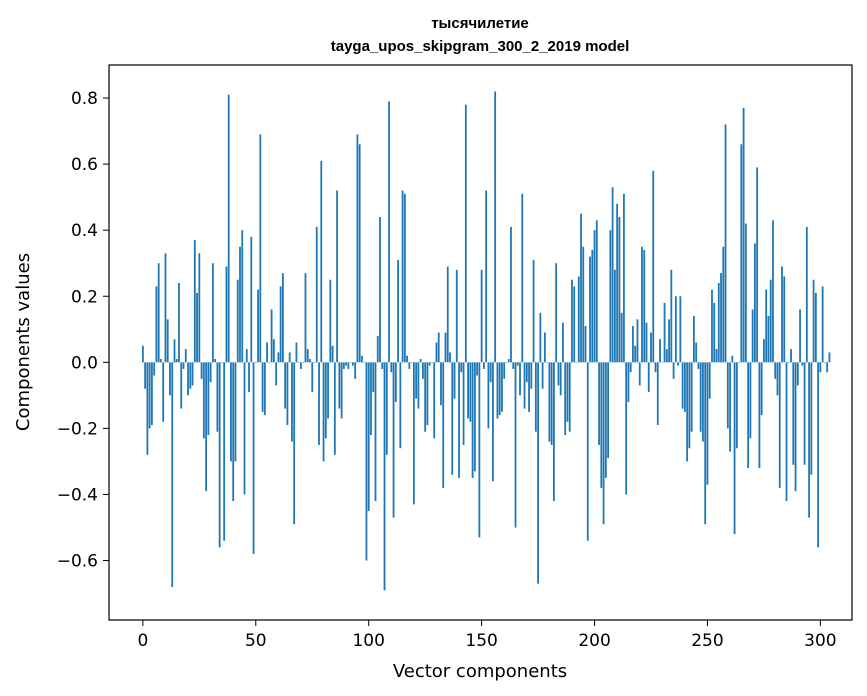 The height and width of the screenshot is (696, 867). Describe the element at coordinates (84, 99) in the screenshot. I see `y-tick-label: 0.8` at that location.